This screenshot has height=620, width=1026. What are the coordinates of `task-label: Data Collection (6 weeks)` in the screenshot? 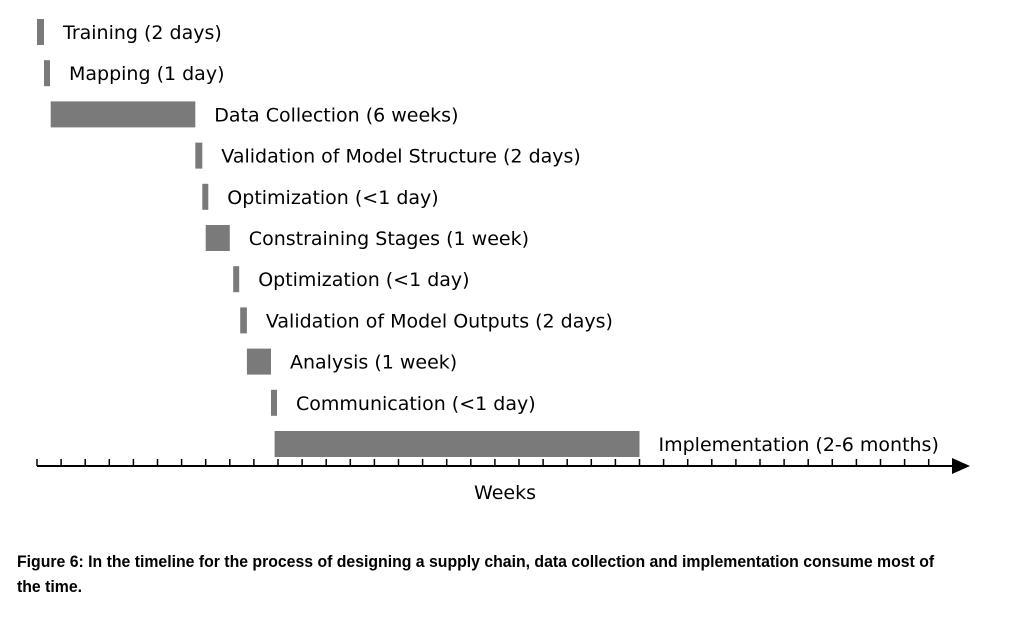 It's located at (336, 115).